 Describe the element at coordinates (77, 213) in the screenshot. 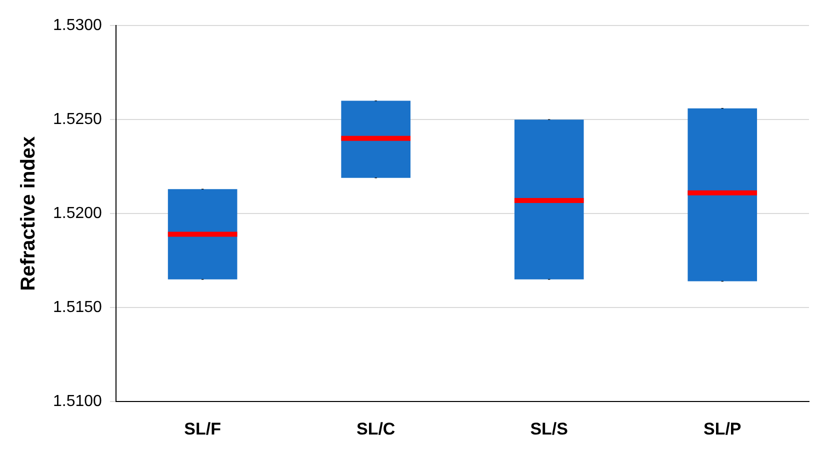

I see `y-tick-label: 1.5200` at that location.